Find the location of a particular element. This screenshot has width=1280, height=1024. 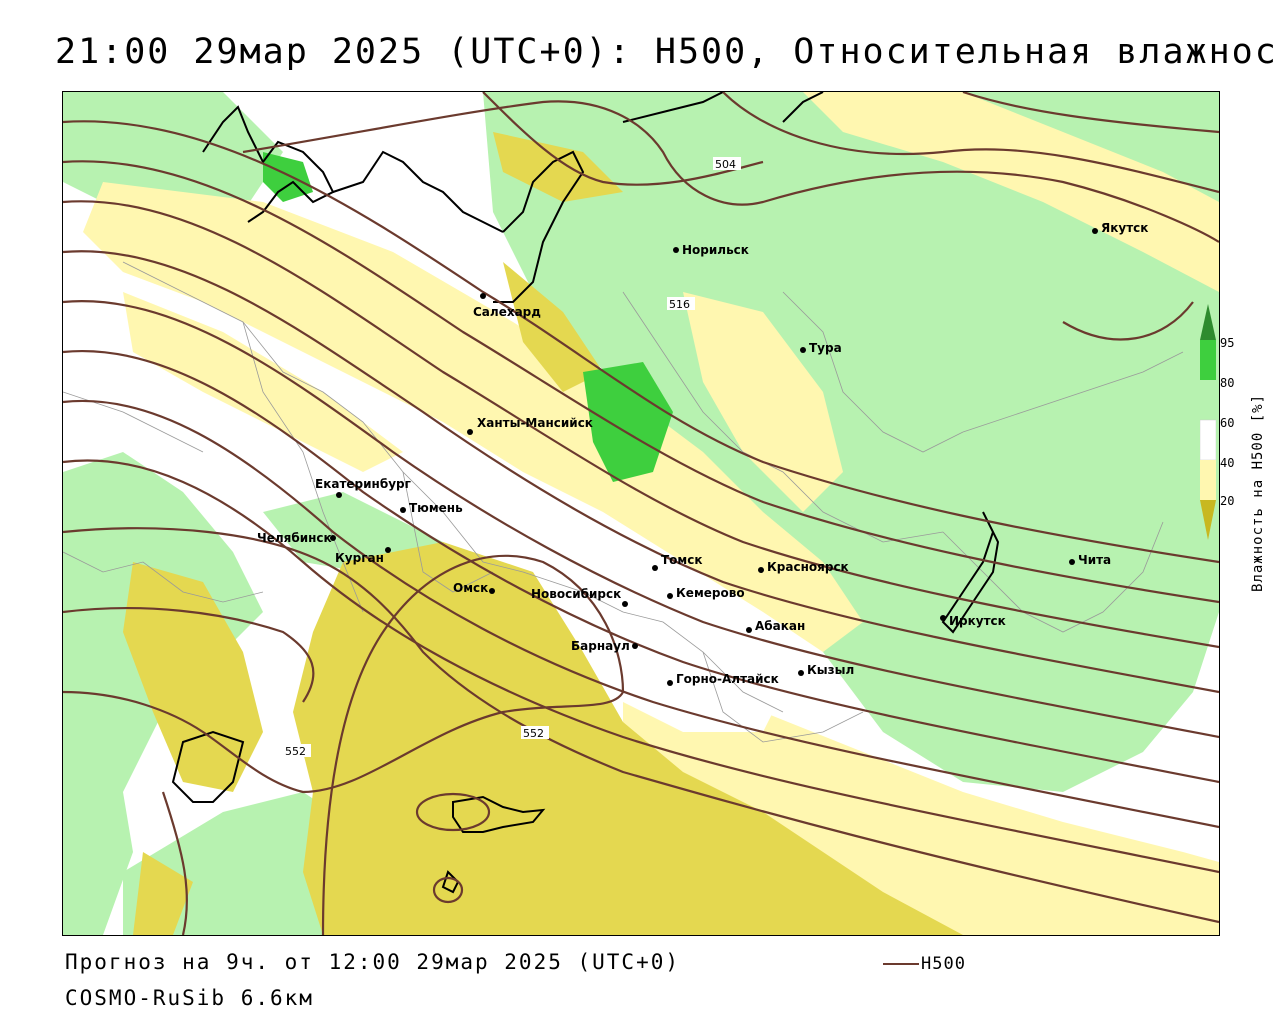

humidity-colorbar is located at coordinates (1208, 422).